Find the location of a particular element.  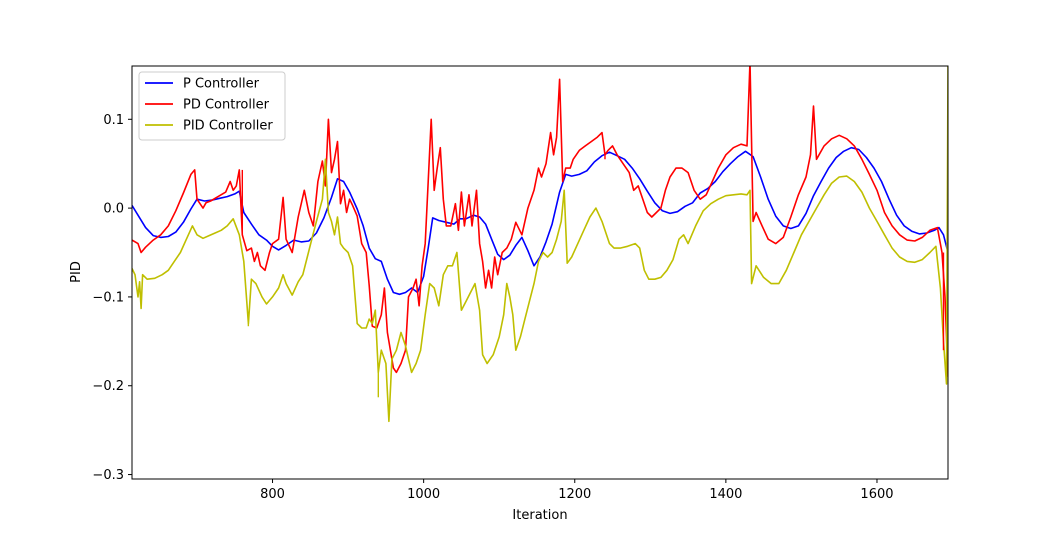

legend-label: P Controller is located at coordinates (221, 84).